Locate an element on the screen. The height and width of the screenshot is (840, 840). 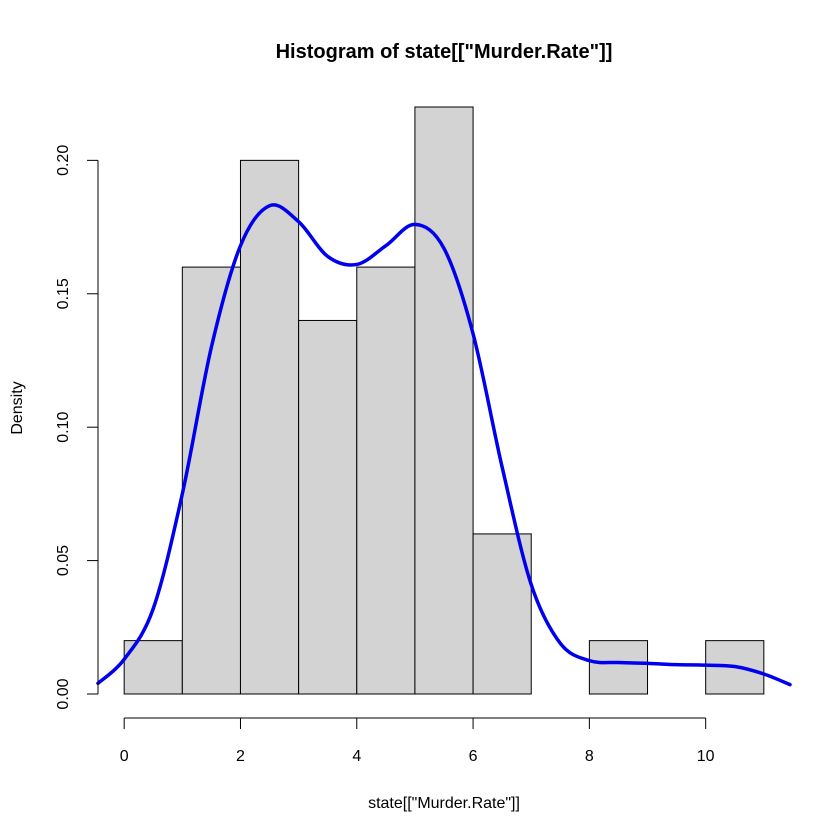
y-axis-label: Density is located at coordinates (17, 407).